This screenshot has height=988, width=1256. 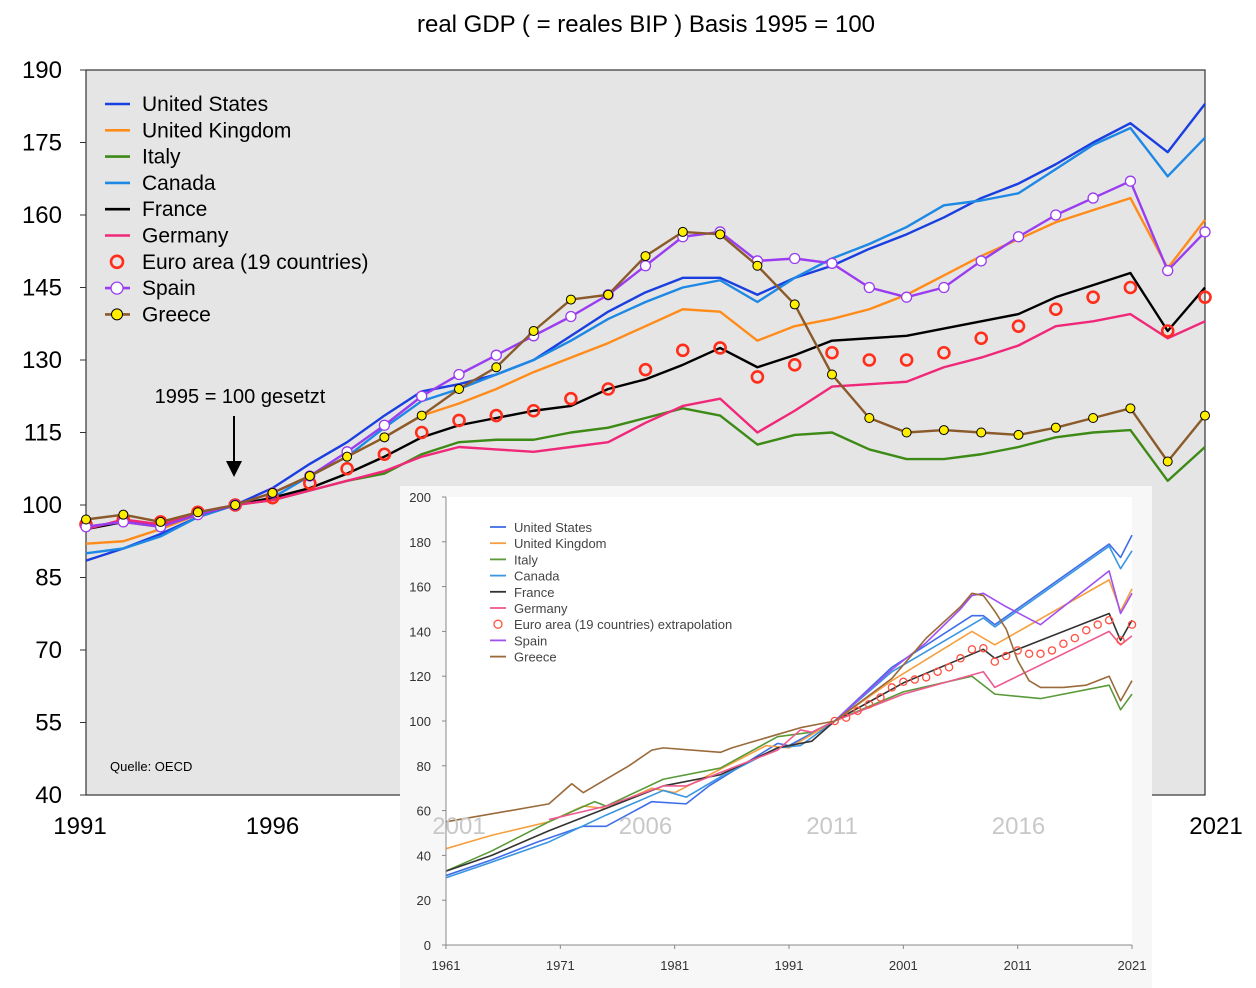 What do you see at coordinates (424, 811) in the screenshot?
I see `inset-y-tick-label: 60` at bounding box center [424, 811].